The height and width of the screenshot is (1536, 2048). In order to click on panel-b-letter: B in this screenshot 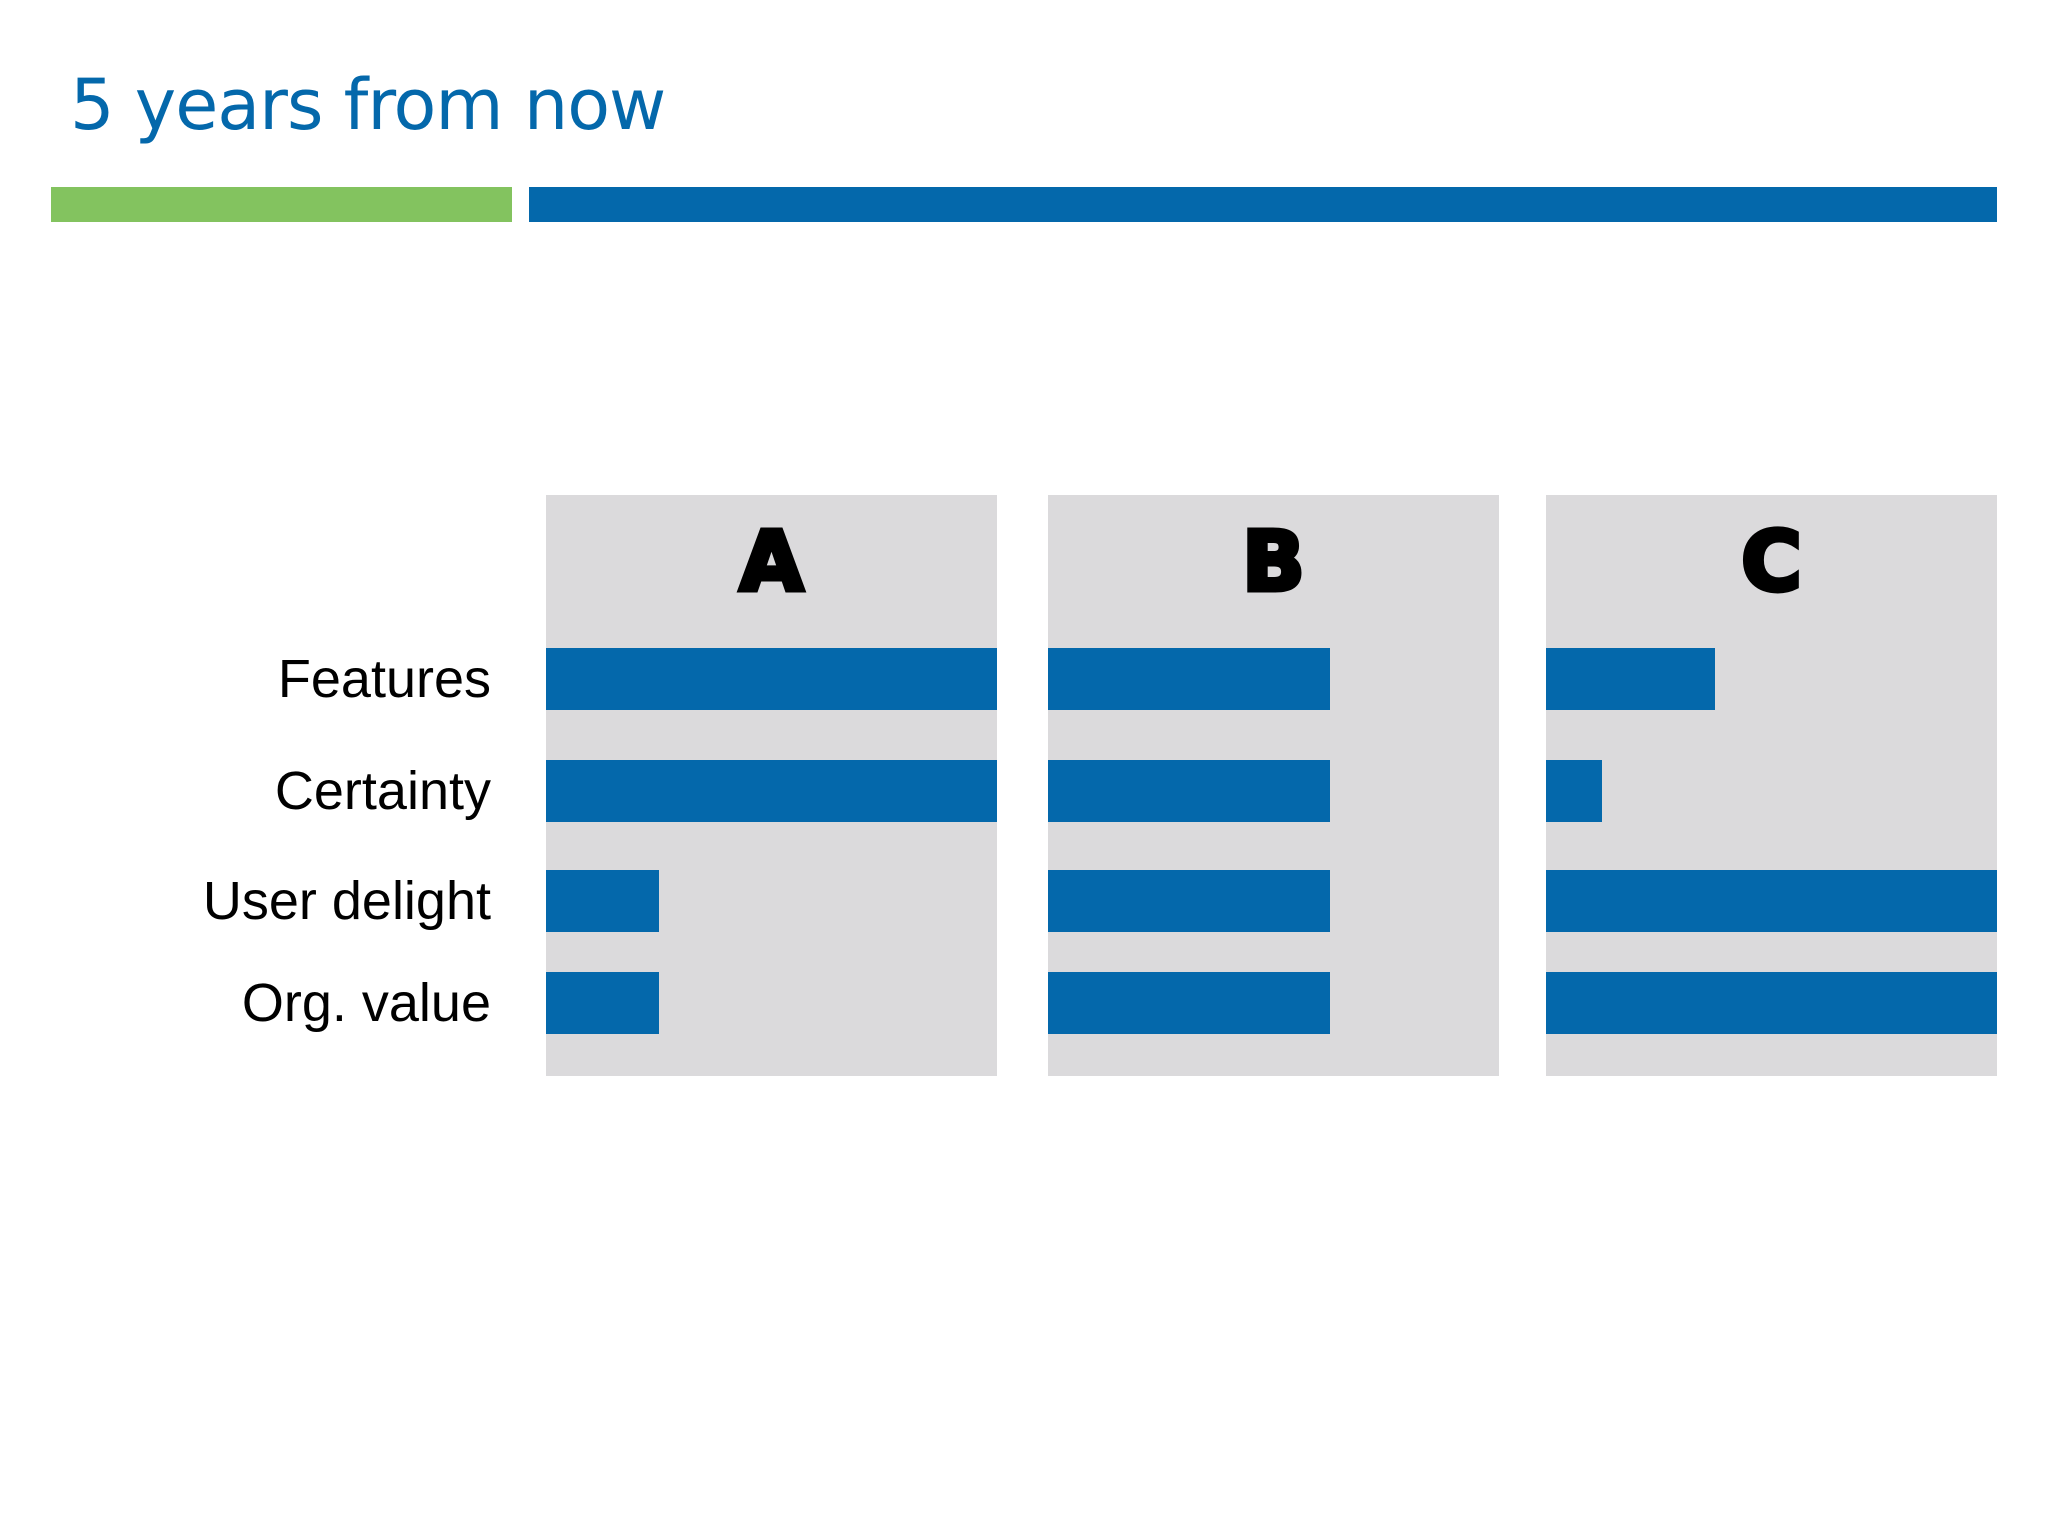, I will do `click(1274, 563)`.